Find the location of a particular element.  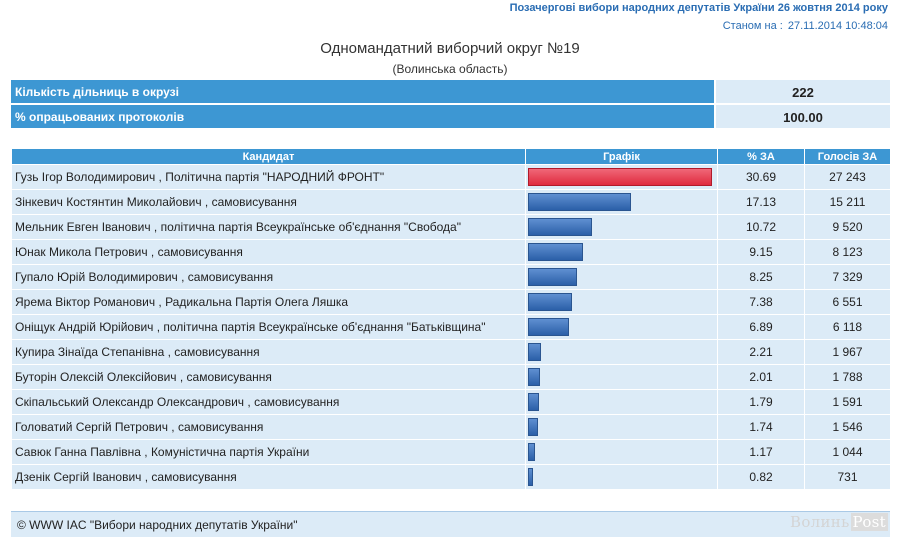

vote-percent: 30.69 is located at coordinates (761, 177).